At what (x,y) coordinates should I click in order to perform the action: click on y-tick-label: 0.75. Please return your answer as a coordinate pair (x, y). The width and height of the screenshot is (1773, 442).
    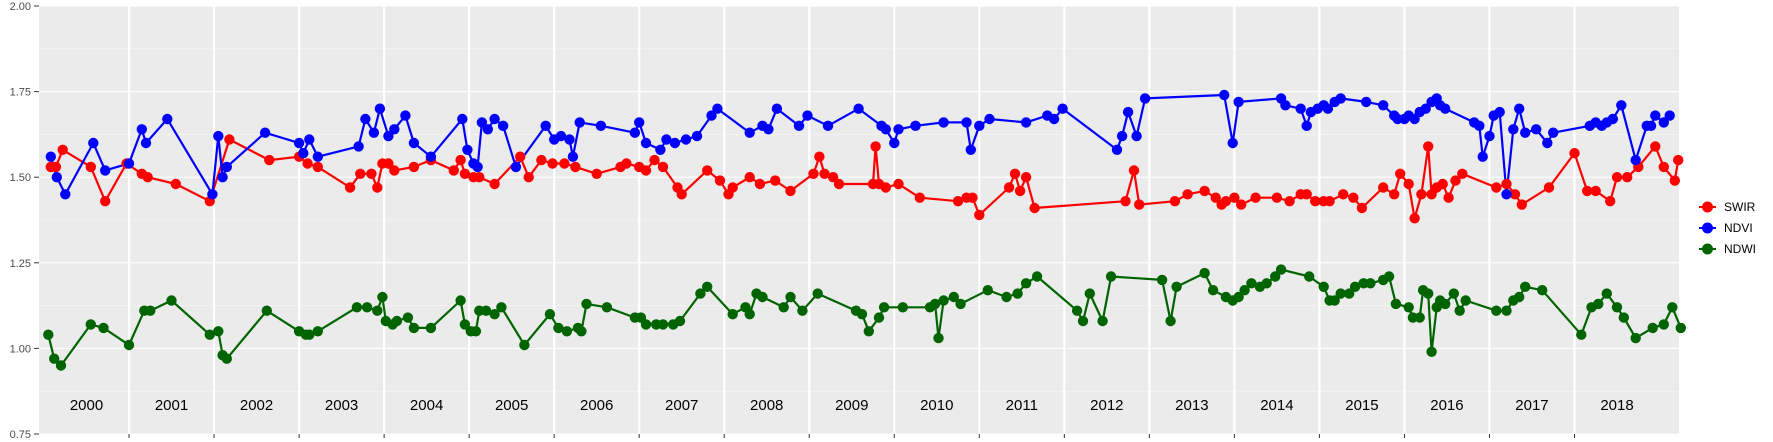
    Looking at the image, I should click on (20, 435).